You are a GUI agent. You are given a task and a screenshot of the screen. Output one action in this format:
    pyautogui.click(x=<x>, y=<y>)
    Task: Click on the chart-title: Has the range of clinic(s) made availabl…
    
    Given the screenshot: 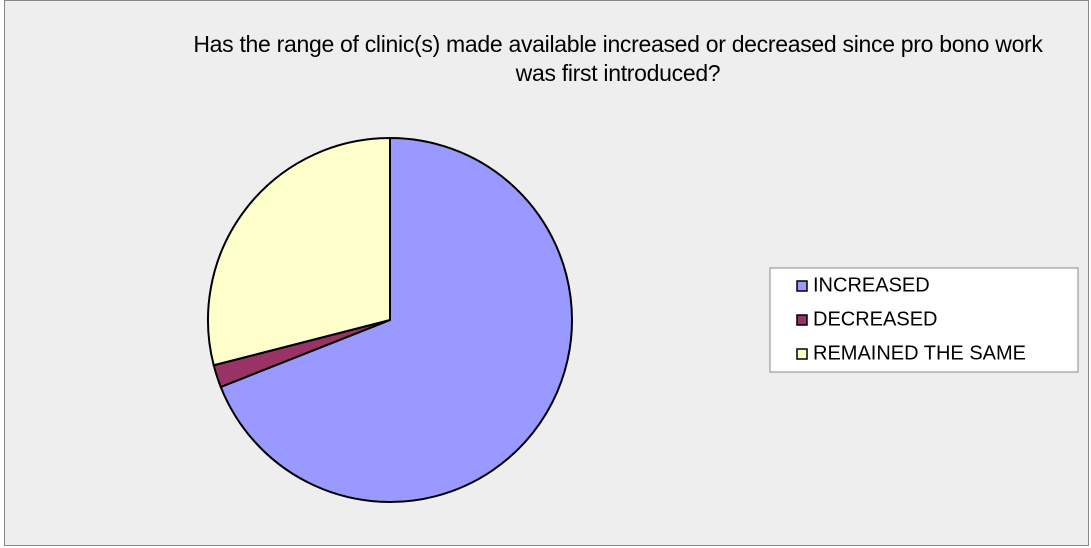 What is the action you would take?
    pyautogui.click(x=618, y=58)
    